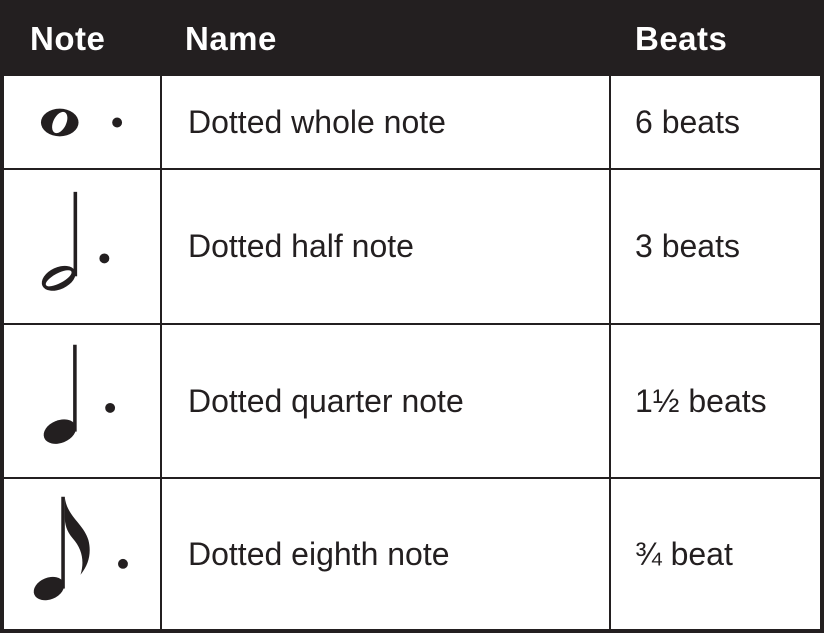 The image size is (824, 633). Describe the element at coordinates (326, 400) in the screenshot. I see `note-name: Dotted quarter note` at that location.